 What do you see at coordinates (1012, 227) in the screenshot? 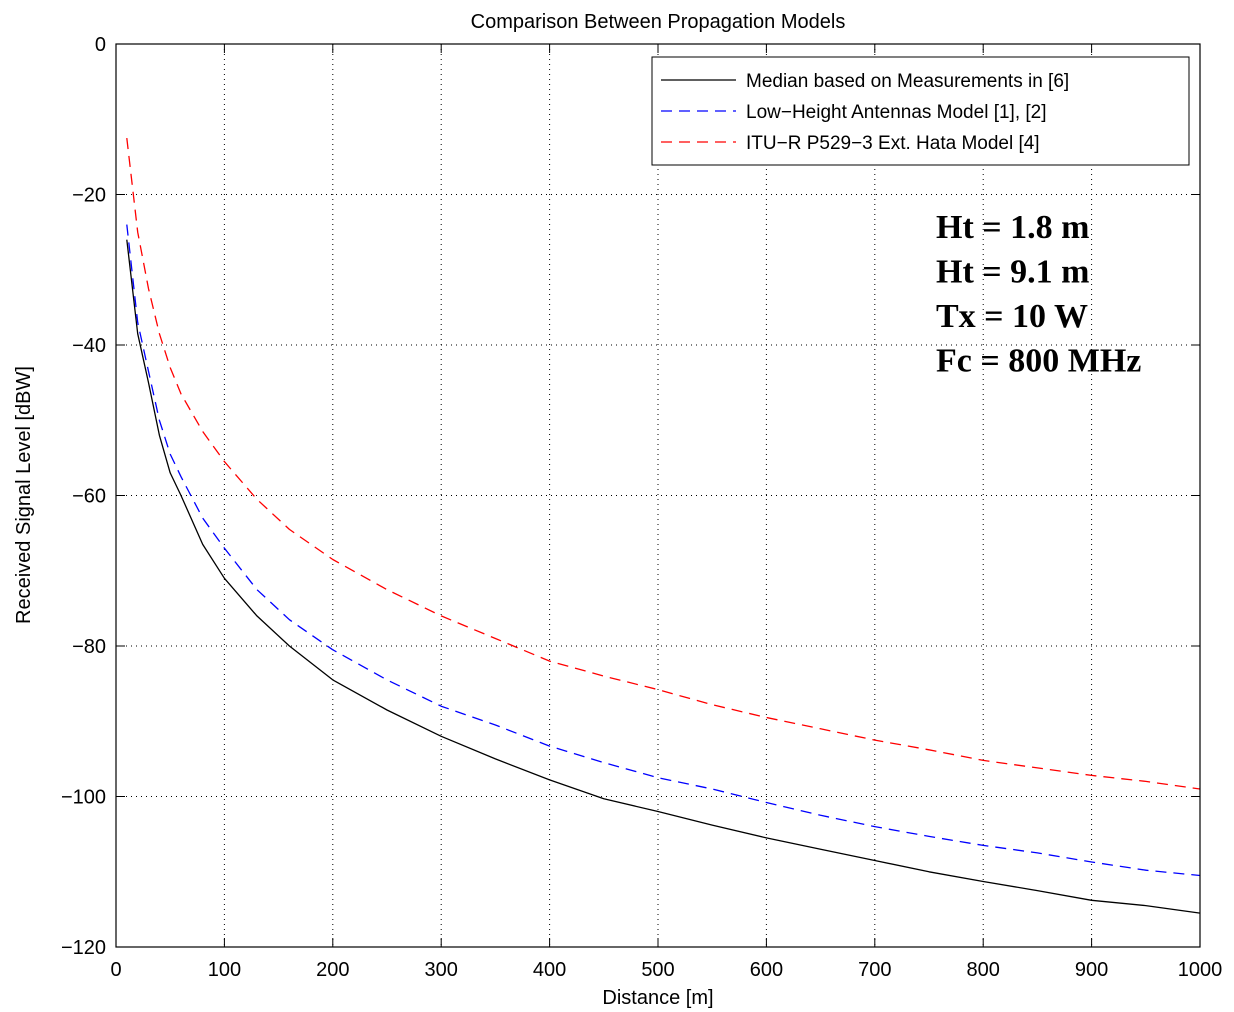
I see `annotation-line-1: Ht = 1.8 m` at bounding box center [1012, 227].